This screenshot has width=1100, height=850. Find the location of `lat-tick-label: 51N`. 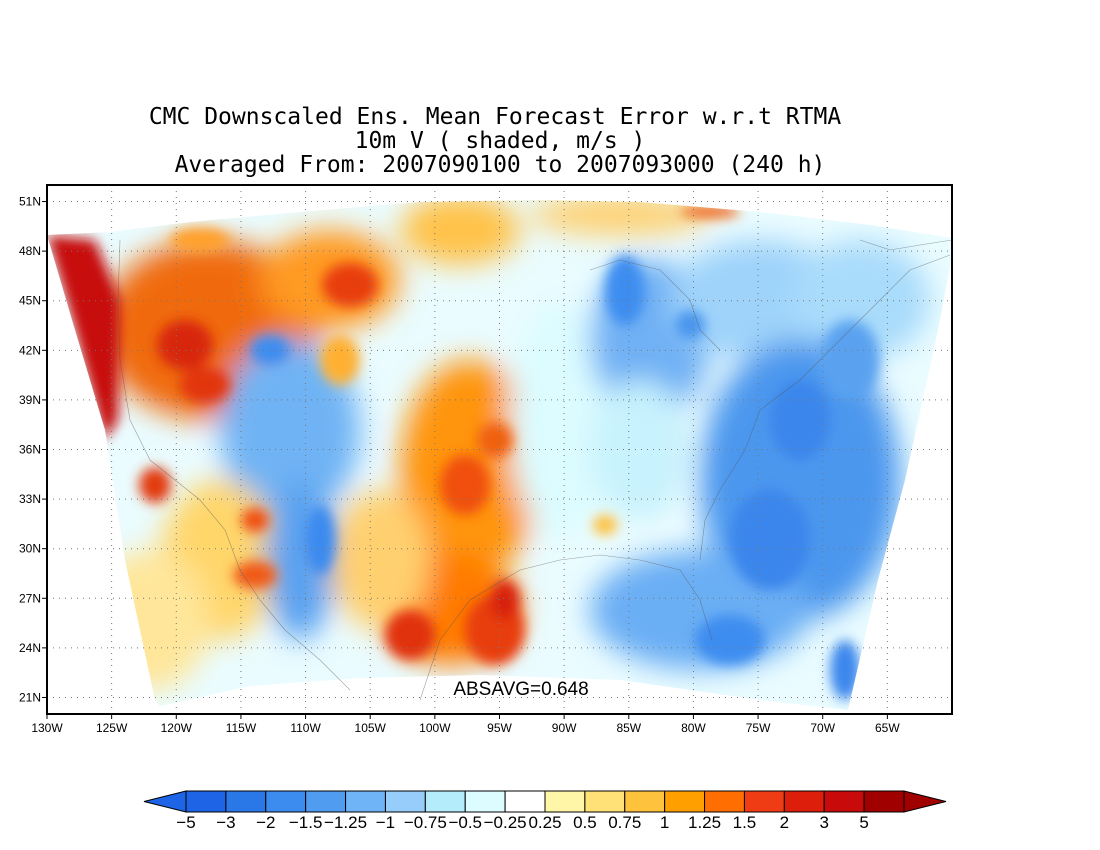

lat-tick-label: 51N is located at coordinates (30, 202).